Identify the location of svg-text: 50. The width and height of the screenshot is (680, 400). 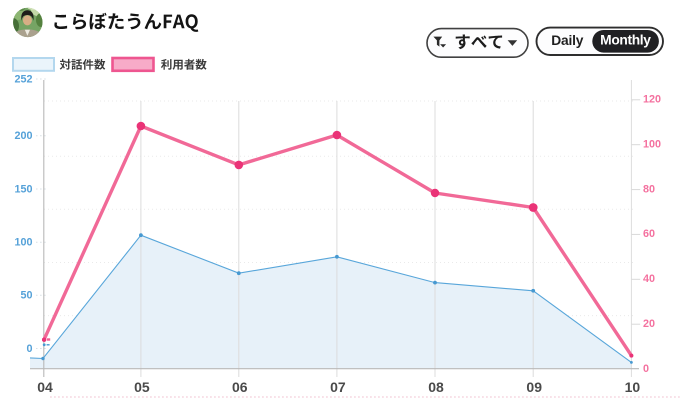
(26, 296).